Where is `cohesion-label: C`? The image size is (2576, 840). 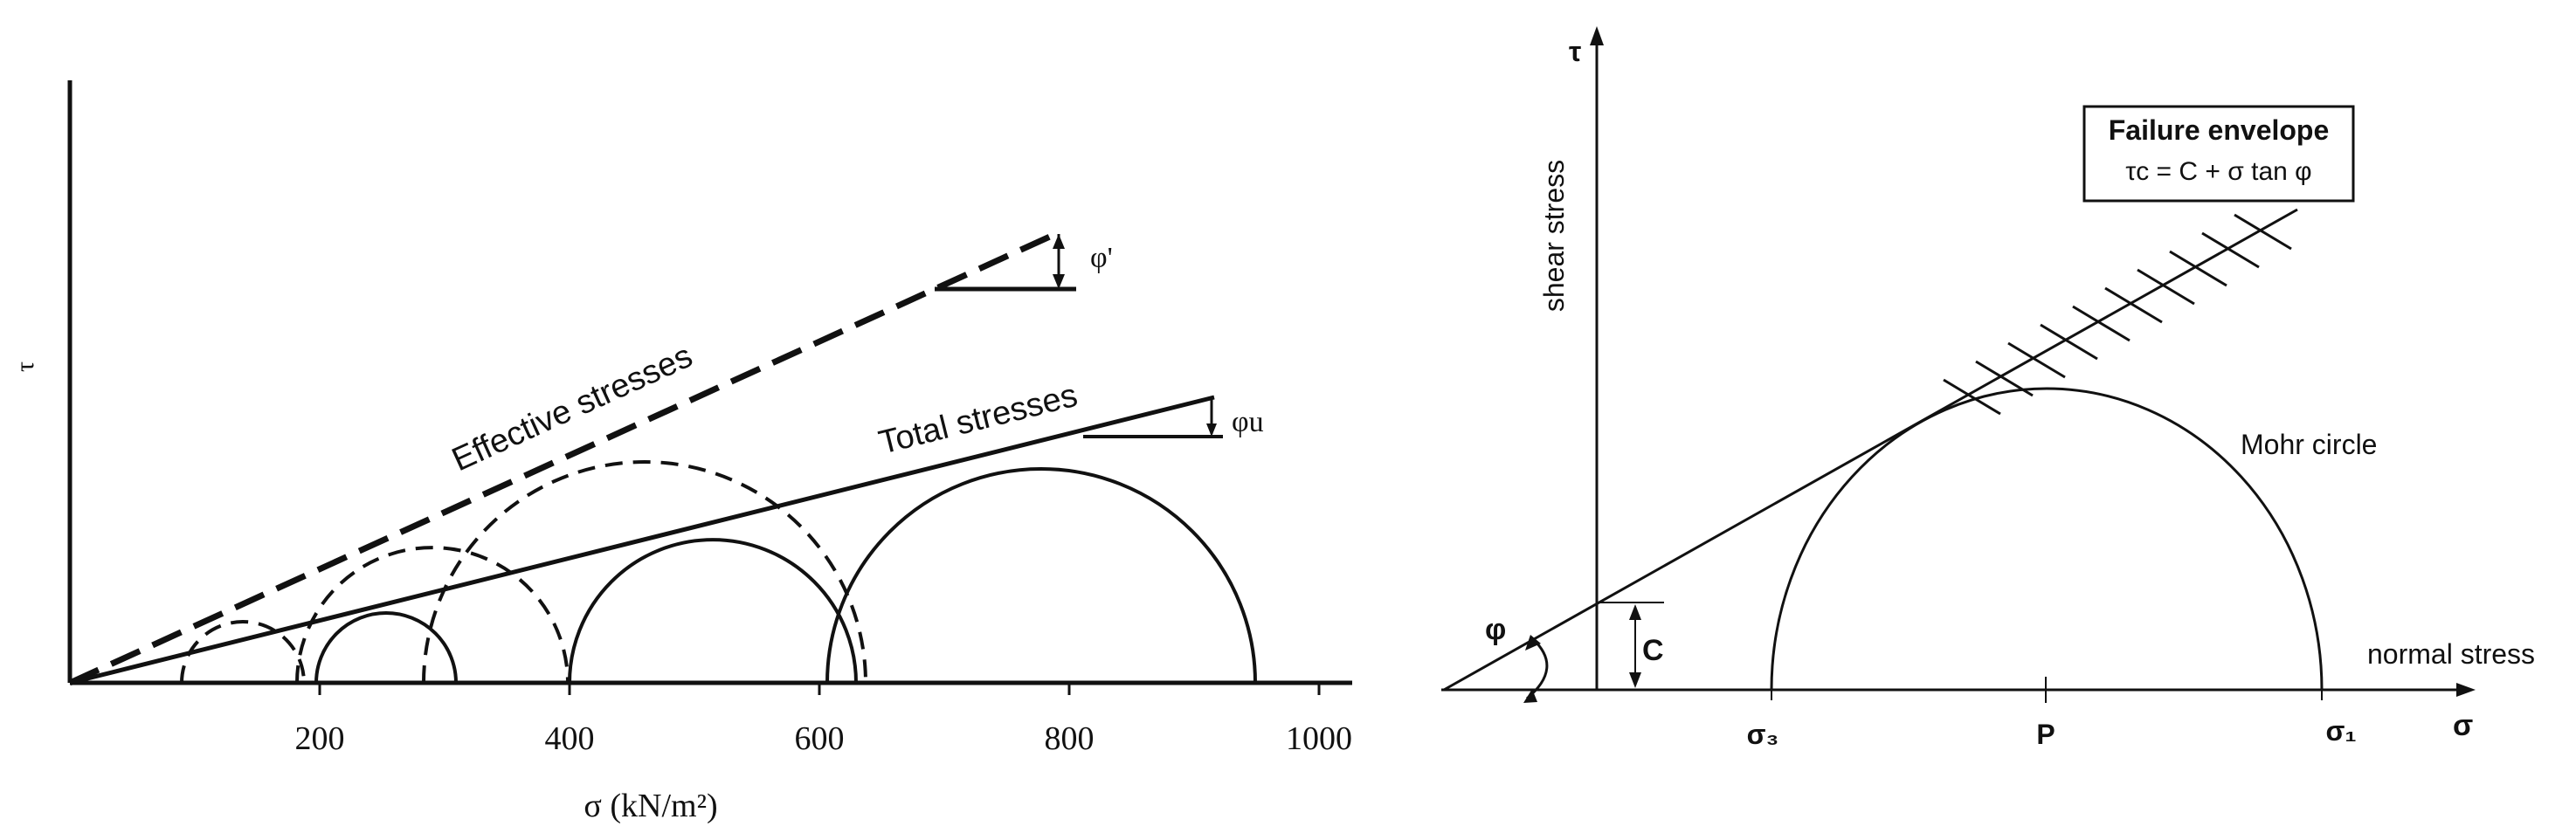
cohesion-label: C is located at coordinates (1653, 650).